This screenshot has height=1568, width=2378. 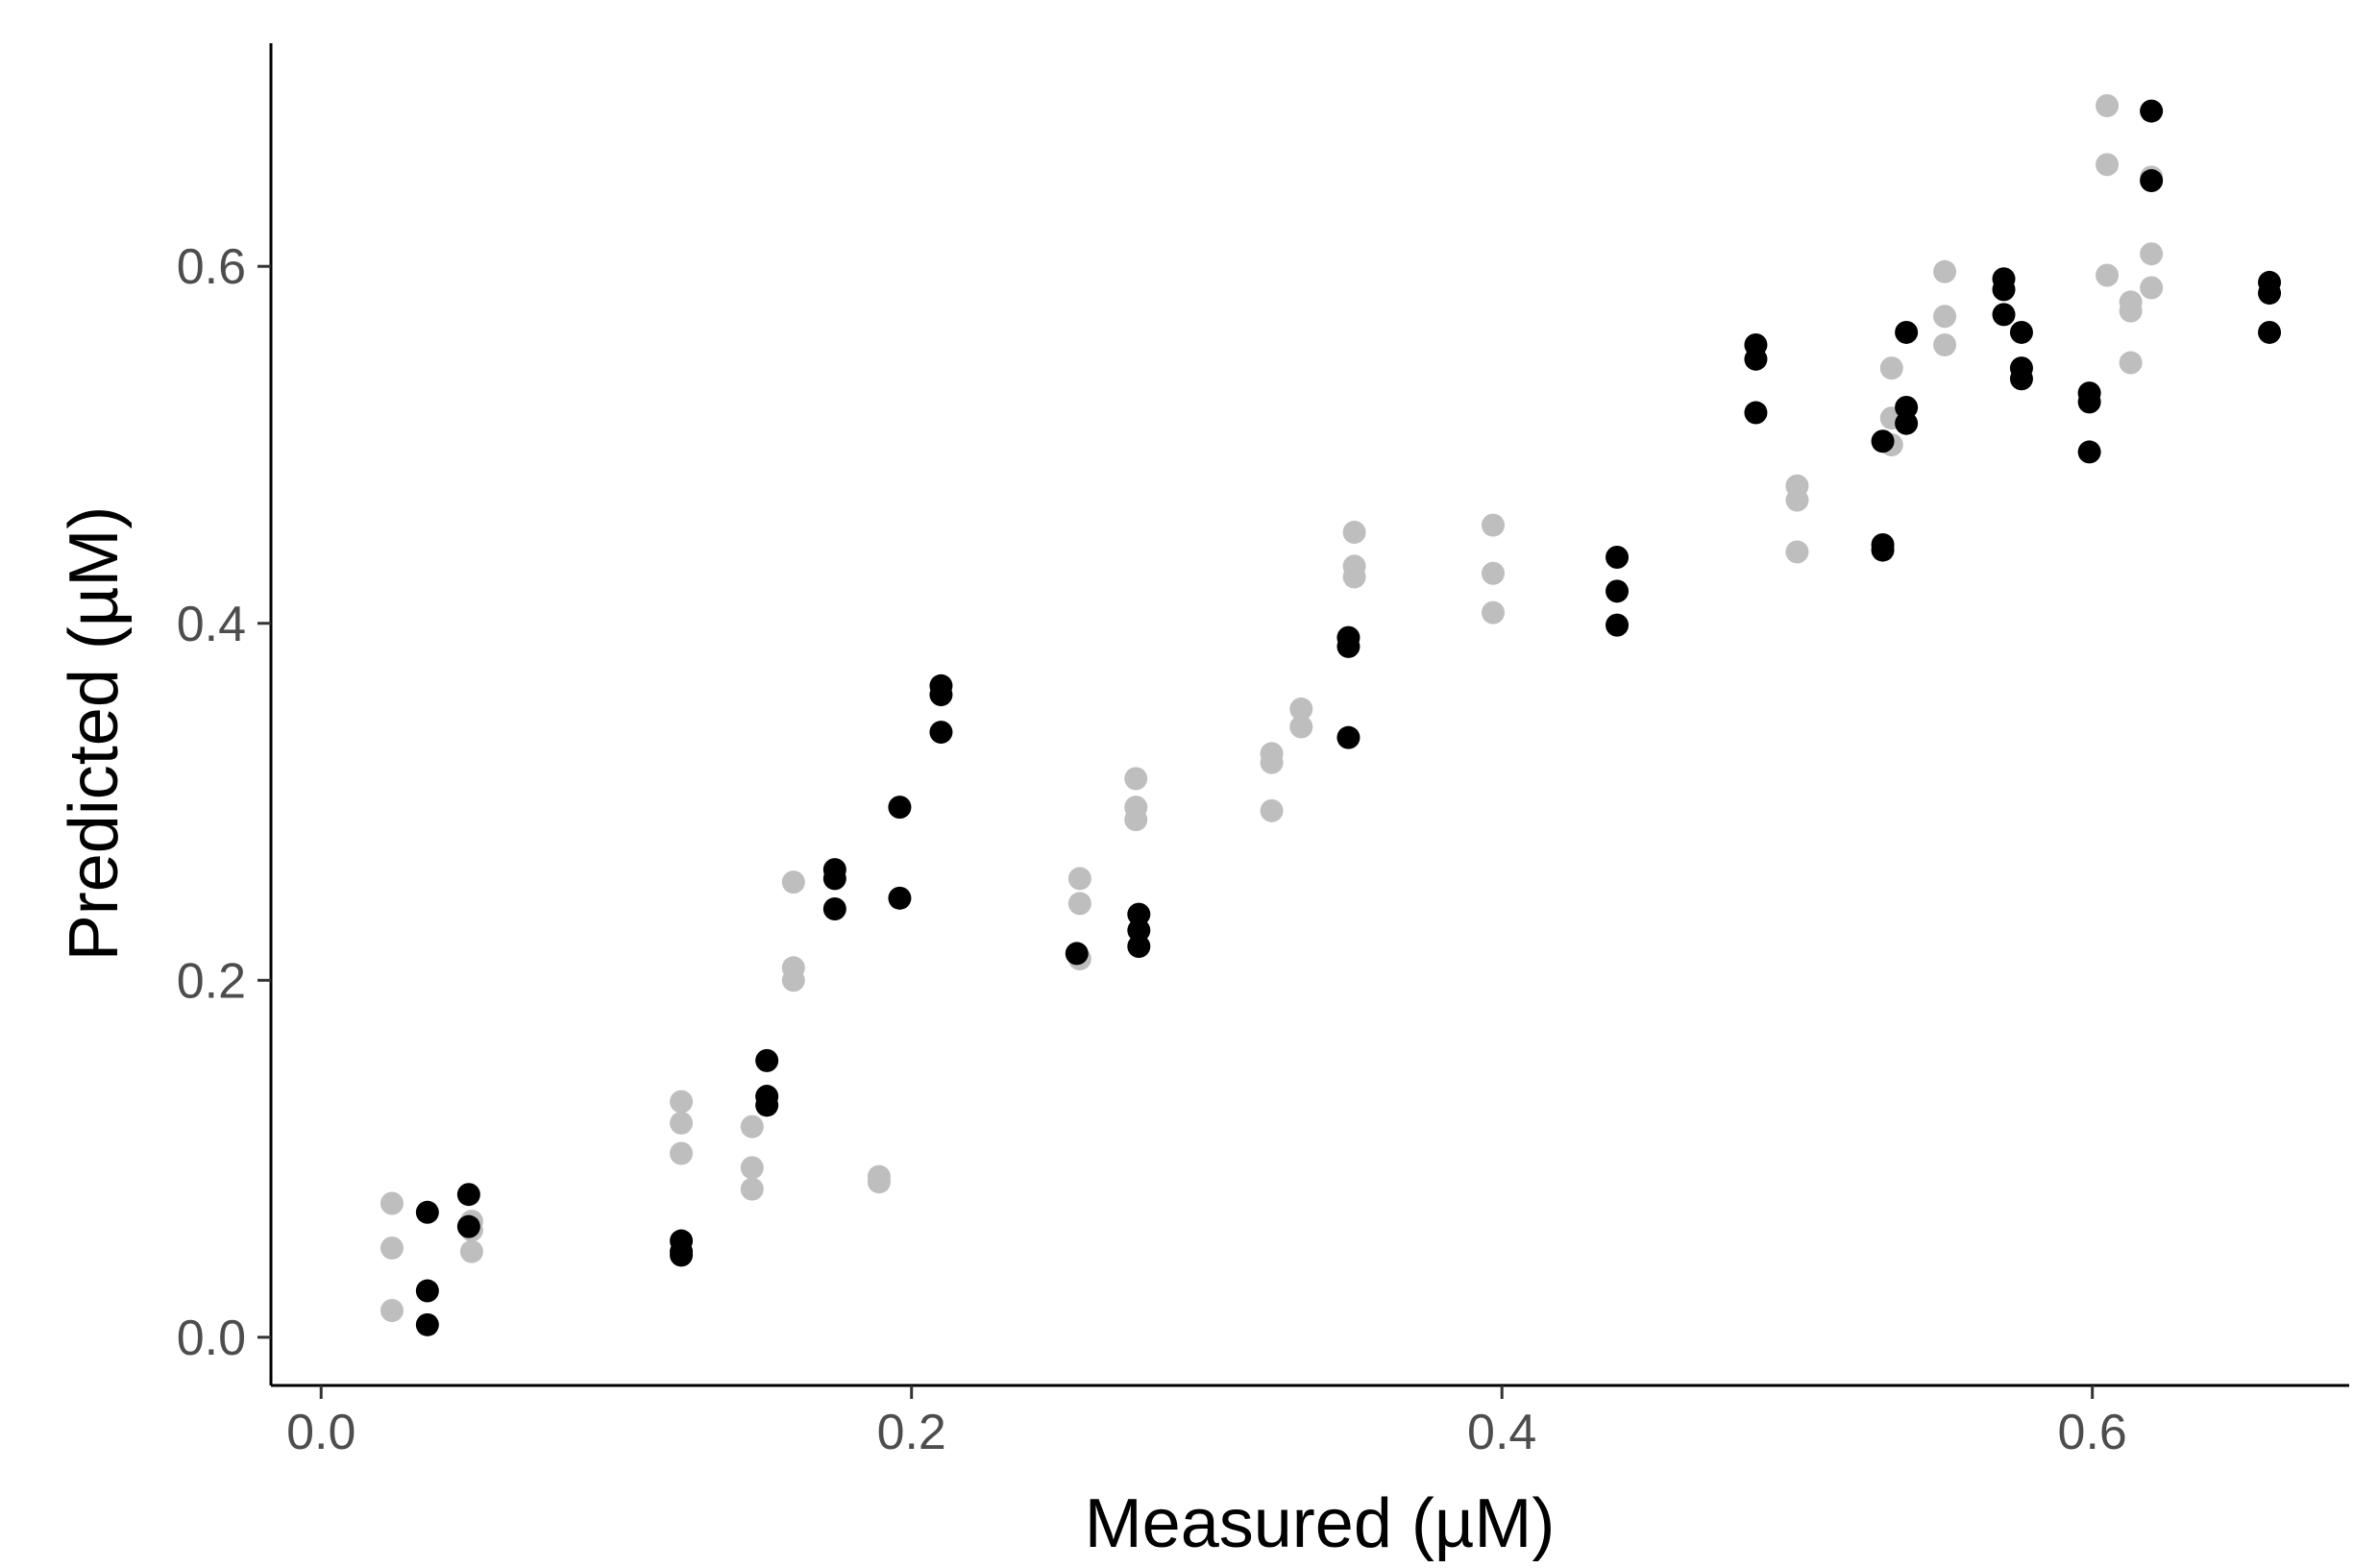 I want to click on x-tick-label: 0.0, so click(x=320, y=1433).